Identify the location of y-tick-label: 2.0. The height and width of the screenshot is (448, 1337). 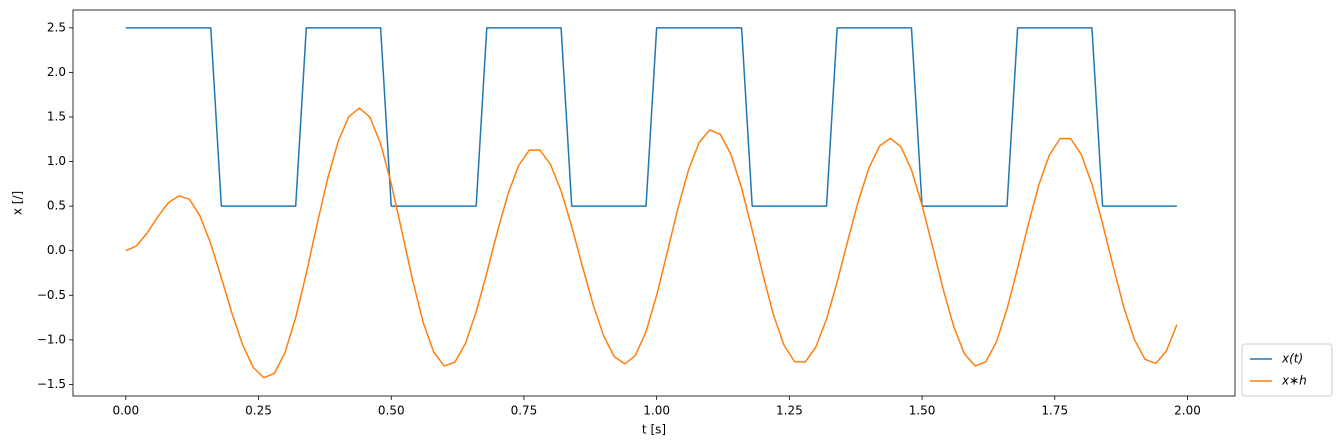
(56, 72).